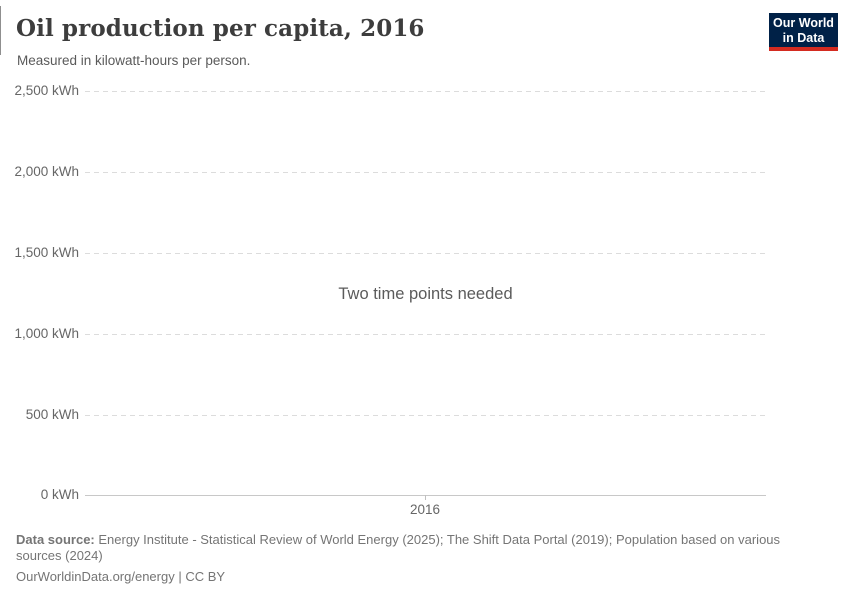  What do you see at coordinates (425, 509) in the screenshot?
I see `xtick-label-2016: 2016` at bounding box center [425, 509].